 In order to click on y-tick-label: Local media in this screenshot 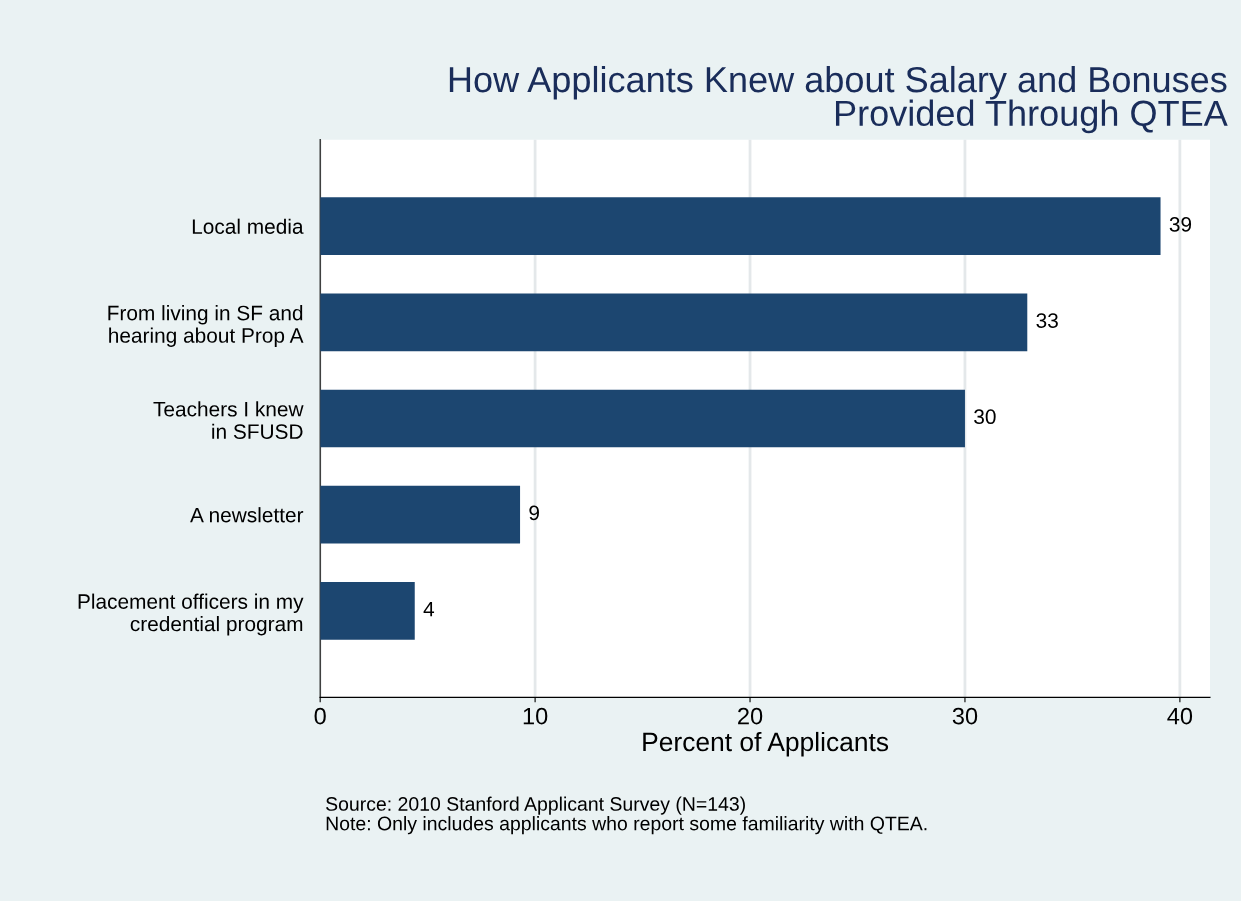, I will do `click(248, 226)`.